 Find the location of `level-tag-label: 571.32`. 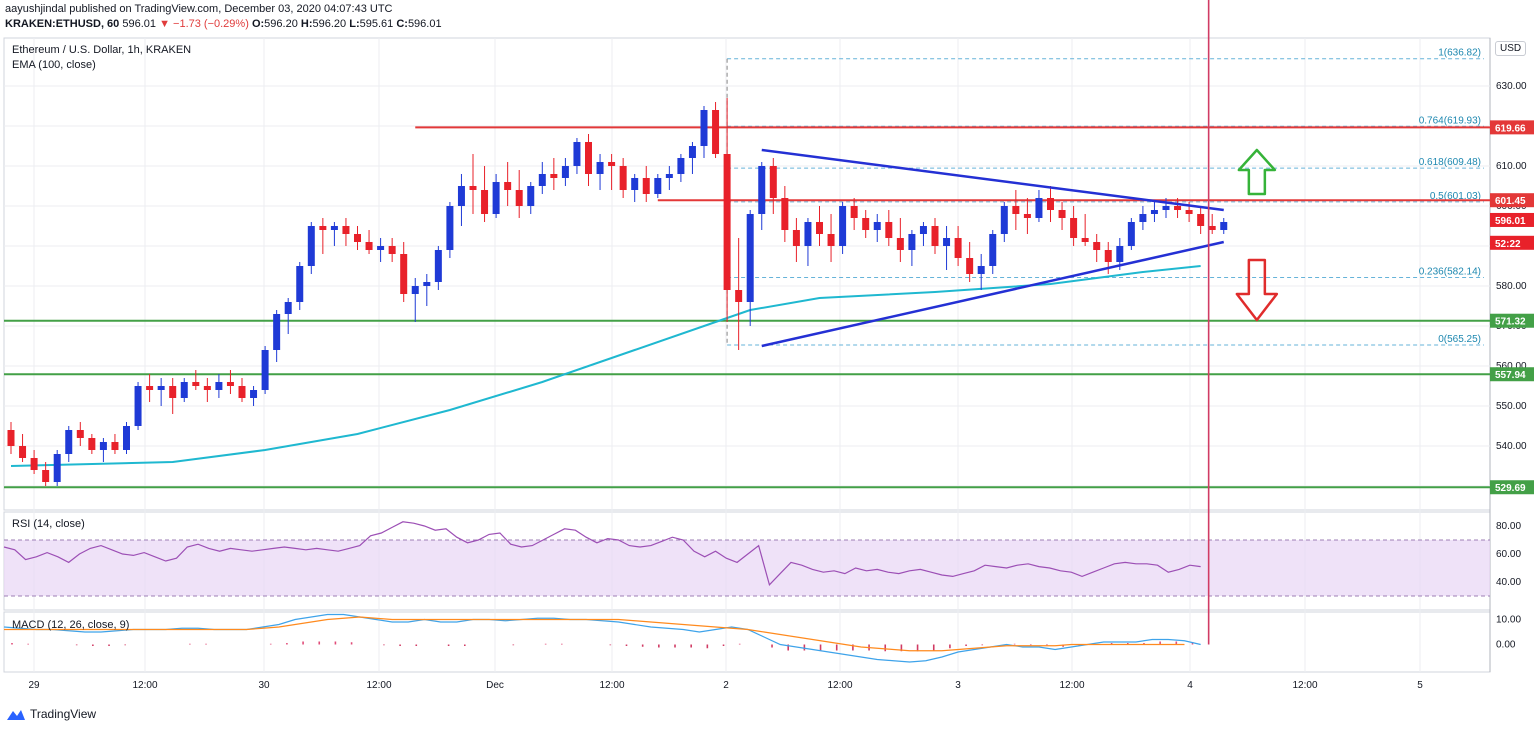

level-tag-label: 571.32 is located at coordinates (1510, 322).